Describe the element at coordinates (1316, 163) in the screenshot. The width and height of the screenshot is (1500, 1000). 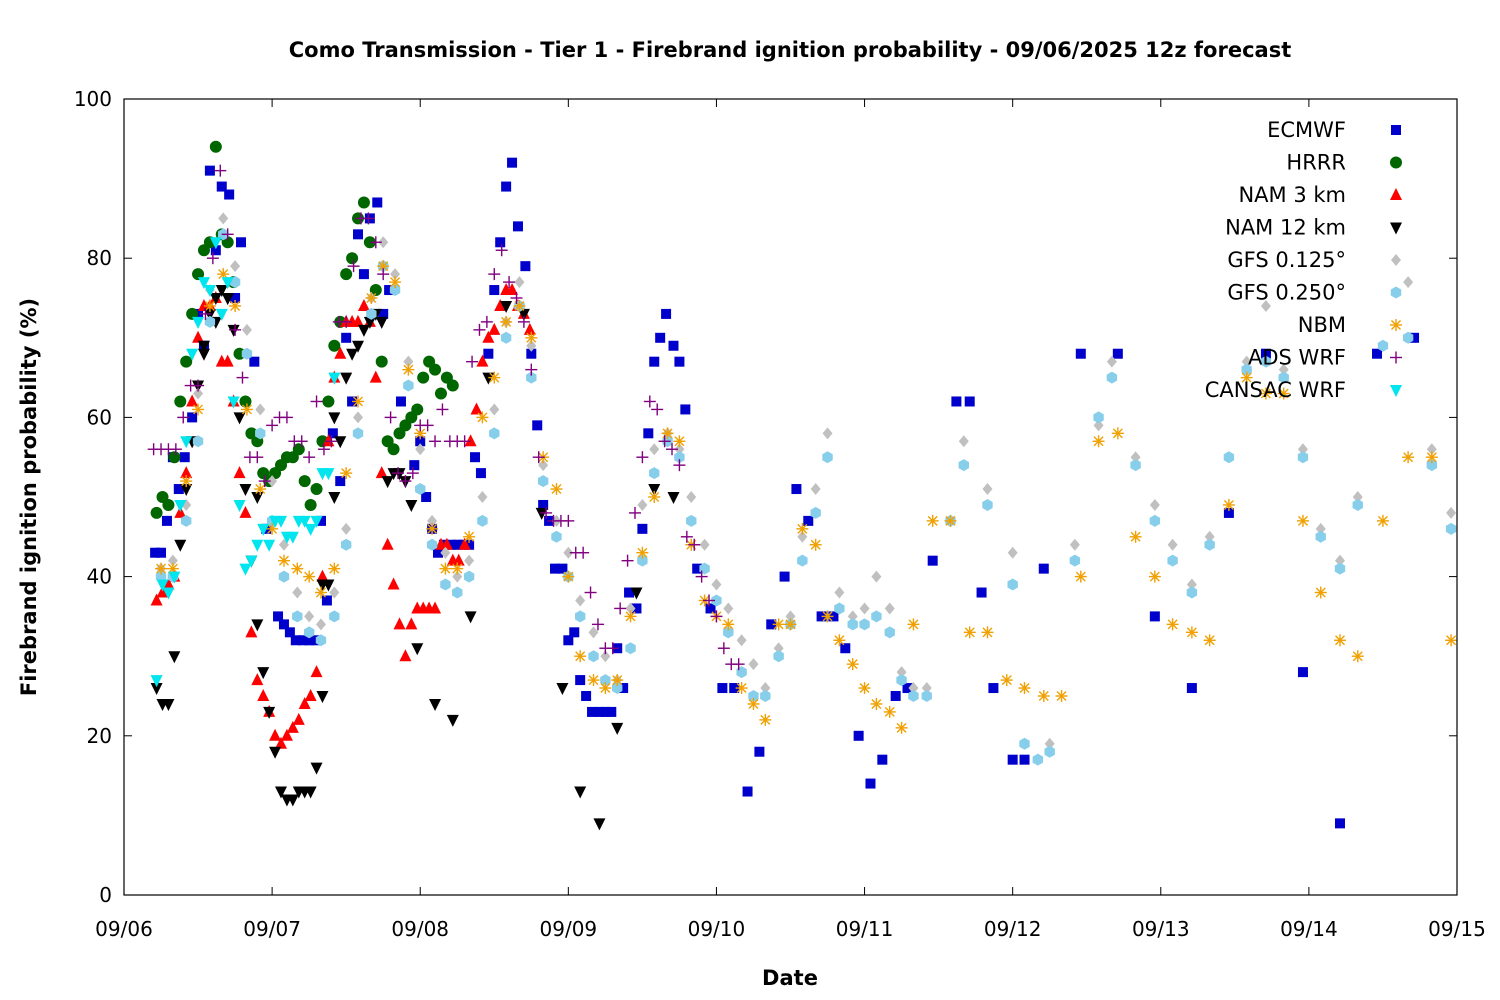
I see `legend-label: HRRR` at that location.